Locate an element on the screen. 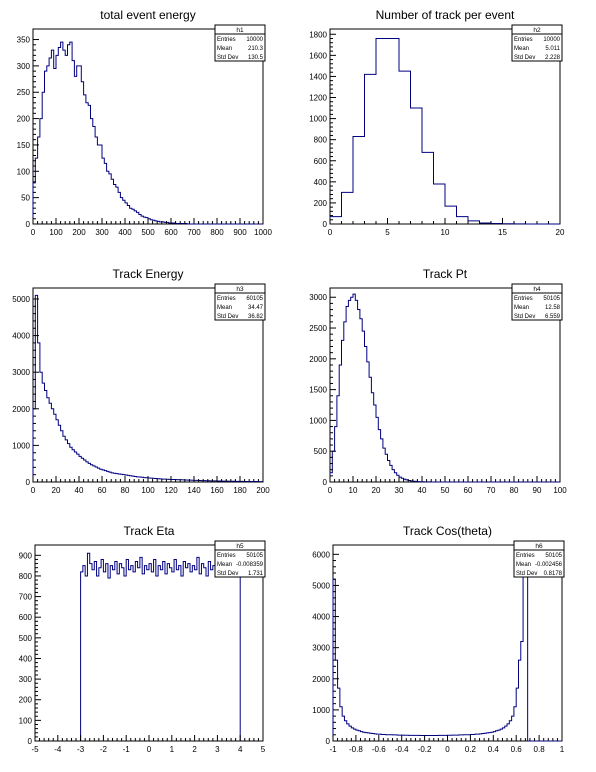 This screenshot has width=596, height=772. stats-box-name: h2 is located at coordinates (537, 30).